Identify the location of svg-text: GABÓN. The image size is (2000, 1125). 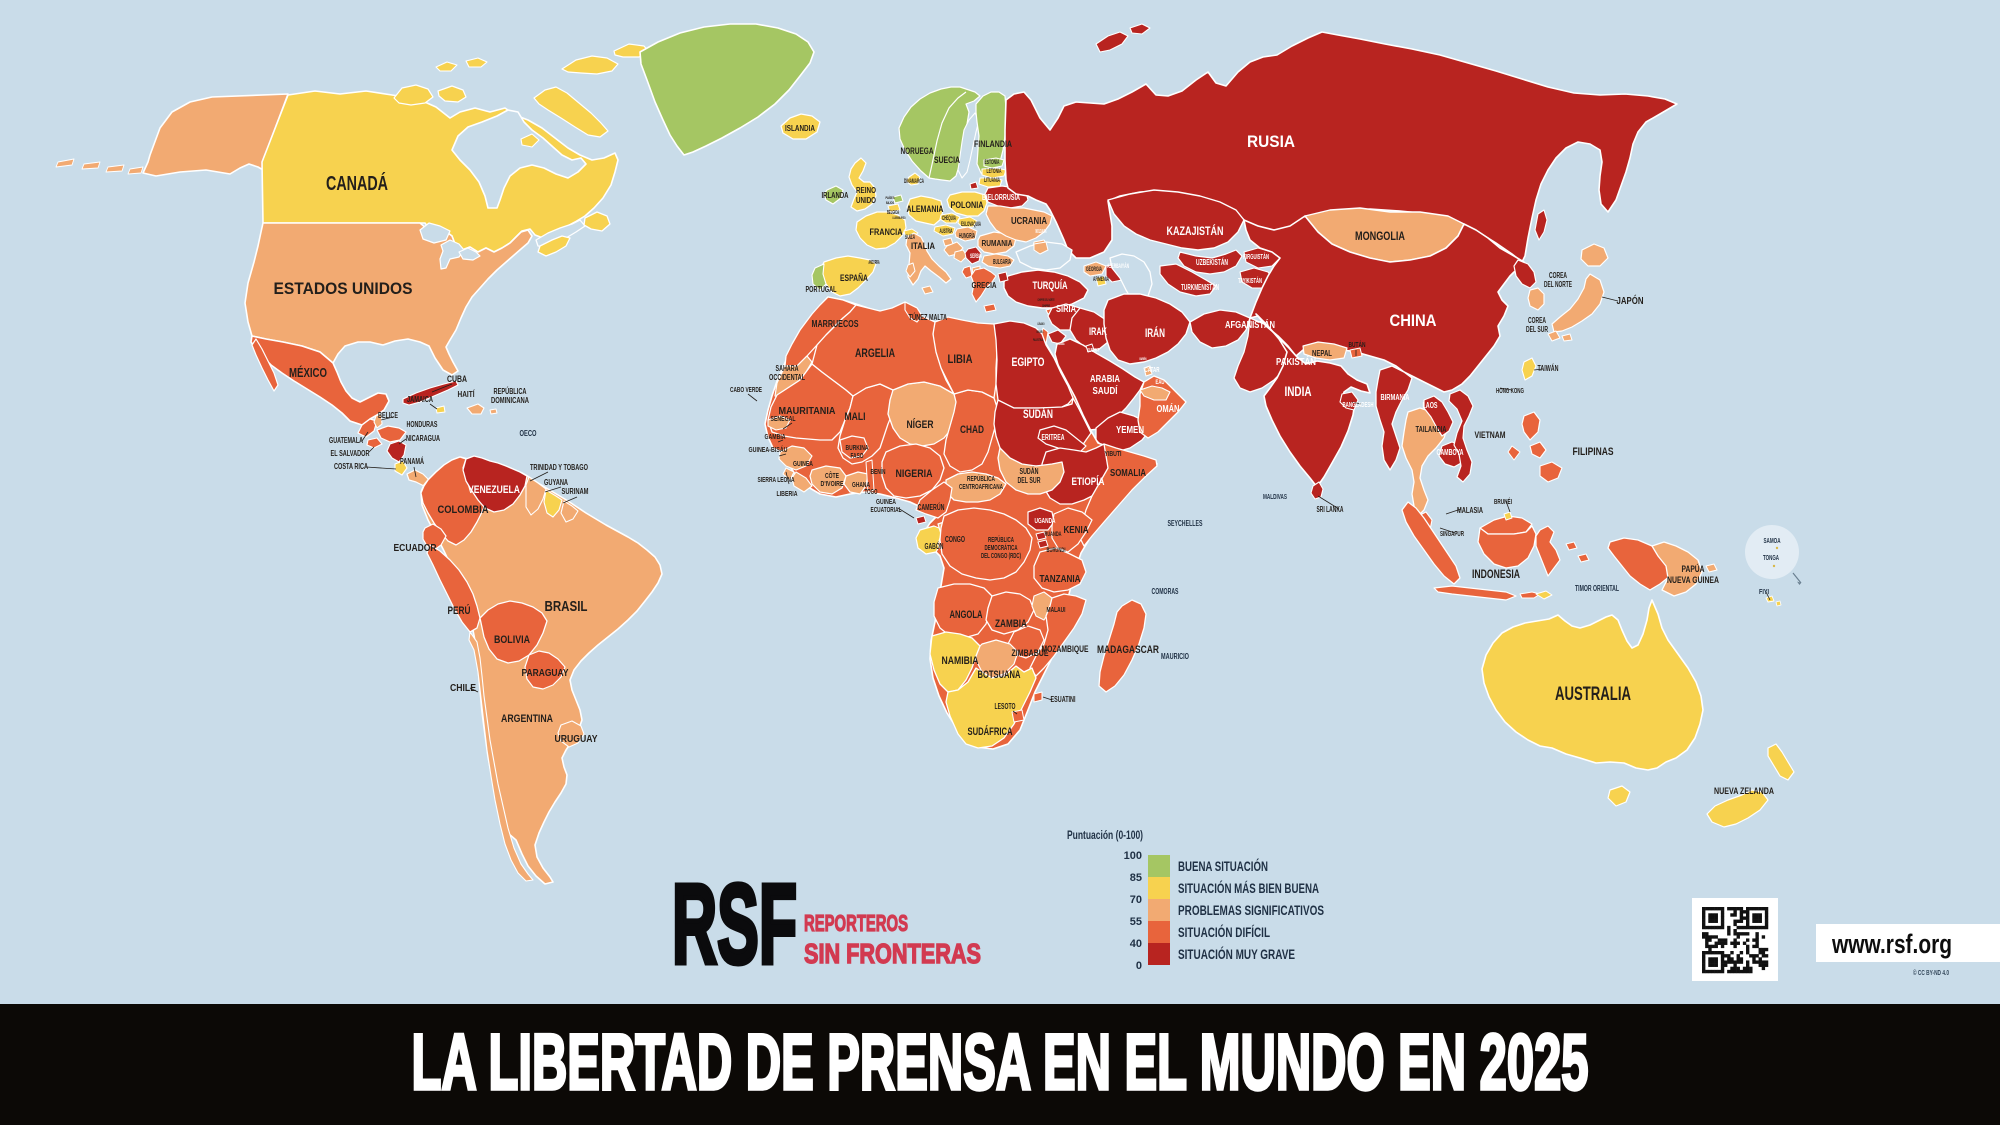
(934, 546).